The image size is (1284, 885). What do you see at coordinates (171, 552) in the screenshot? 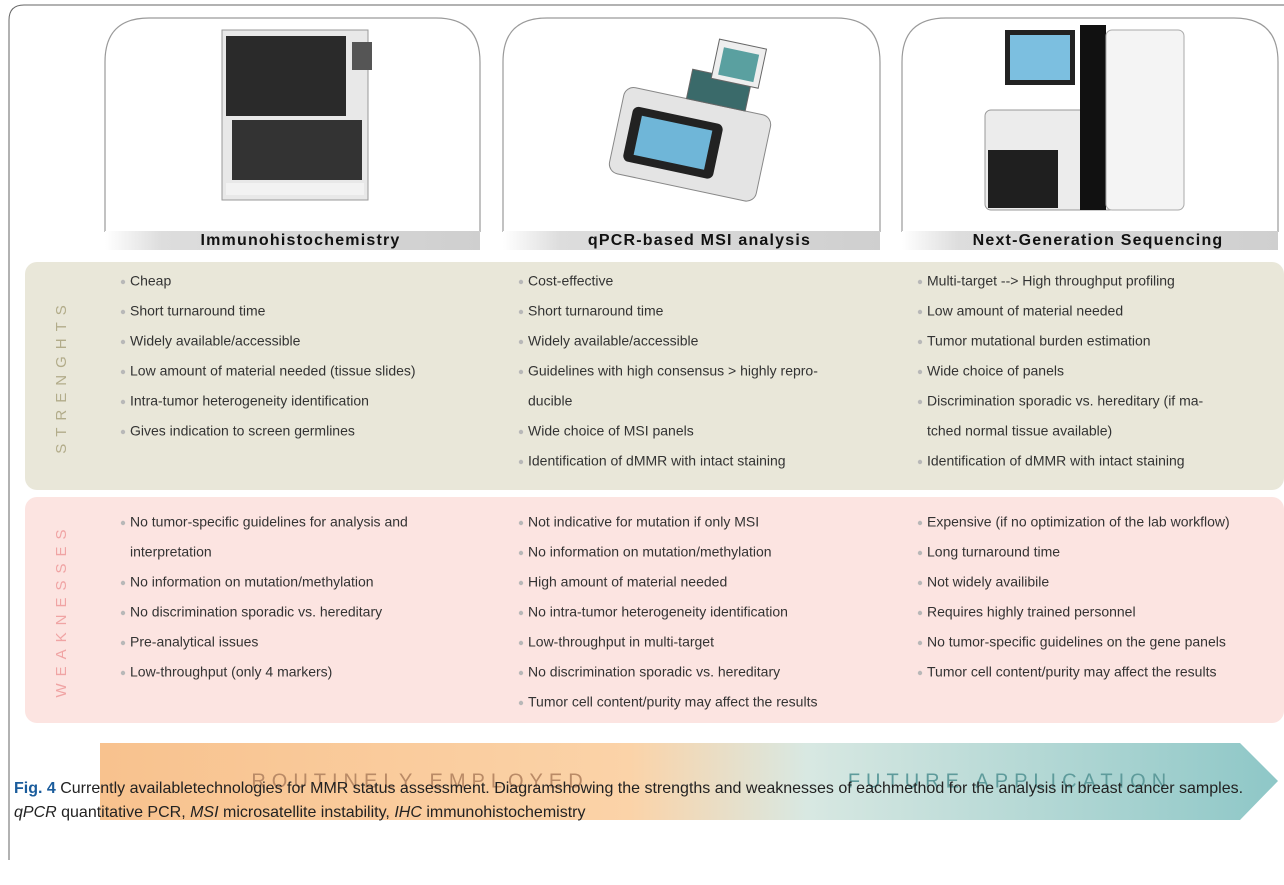
I see `list-item: interpretation` at bounding box center [171, 552].